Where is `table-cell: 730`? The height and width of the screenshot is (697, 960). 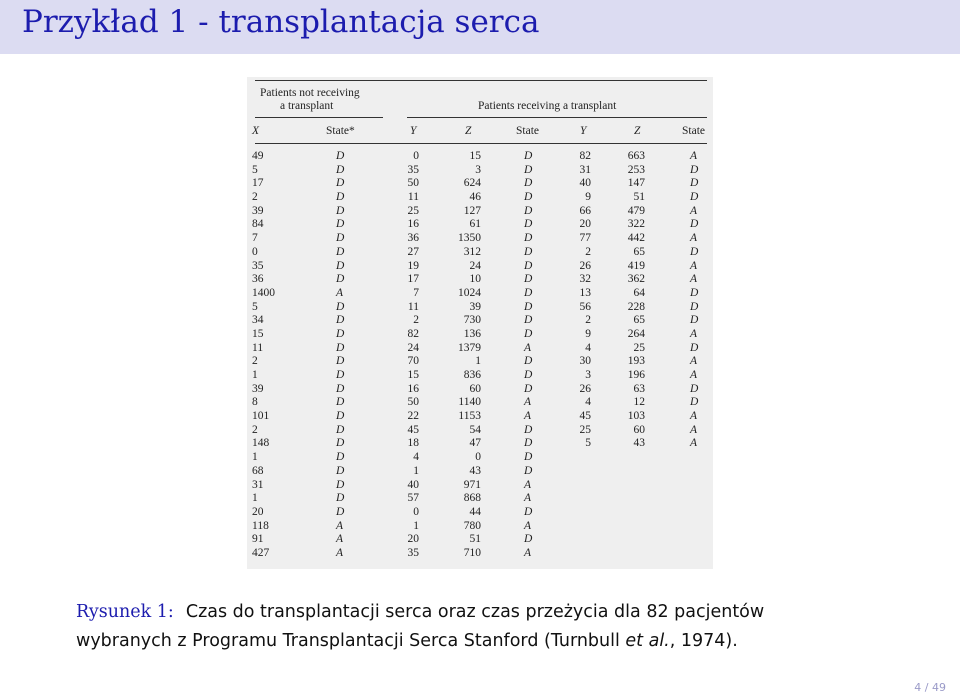
table-cell: 730 is located at coordinates (472, 320).